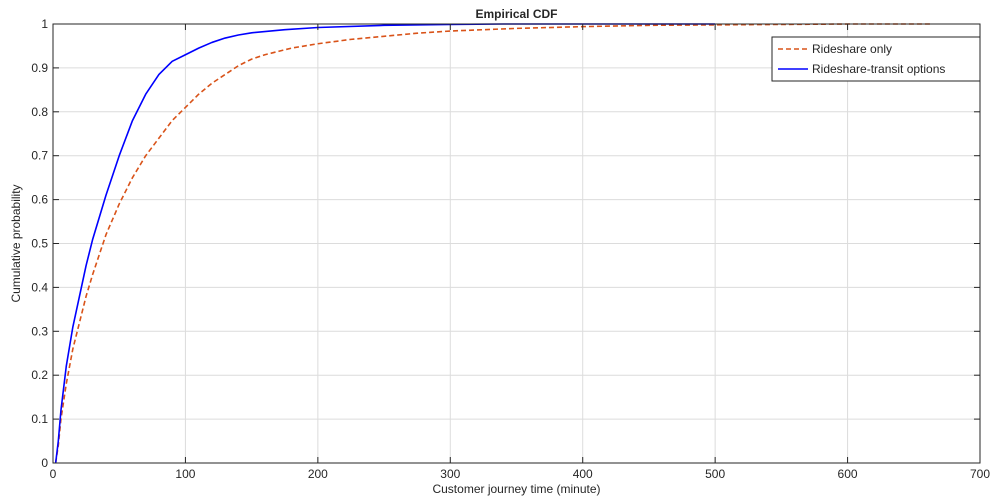  I want to click on y-tick-label: 0.5, so click(39, 244).